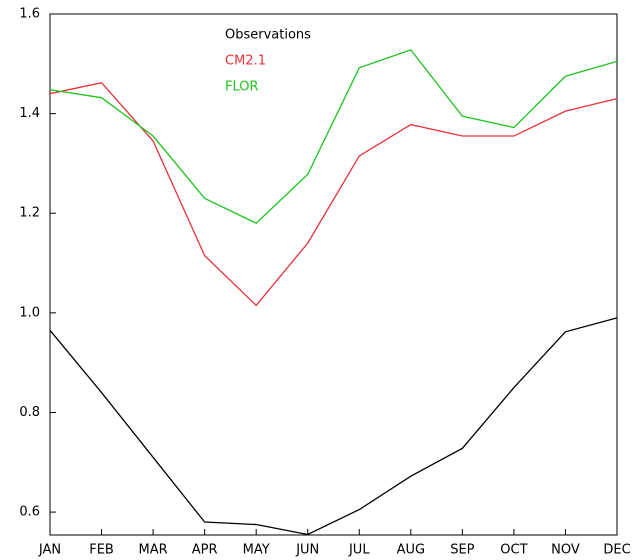 The height and width of the screenshot is (560, 639). I want to click on x-tick-label: OCT, so click(513, 550).